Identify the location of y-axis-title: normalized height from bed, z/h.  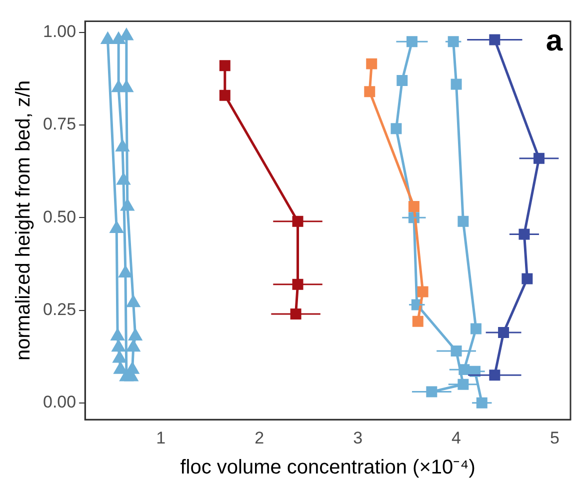
(23, 220).